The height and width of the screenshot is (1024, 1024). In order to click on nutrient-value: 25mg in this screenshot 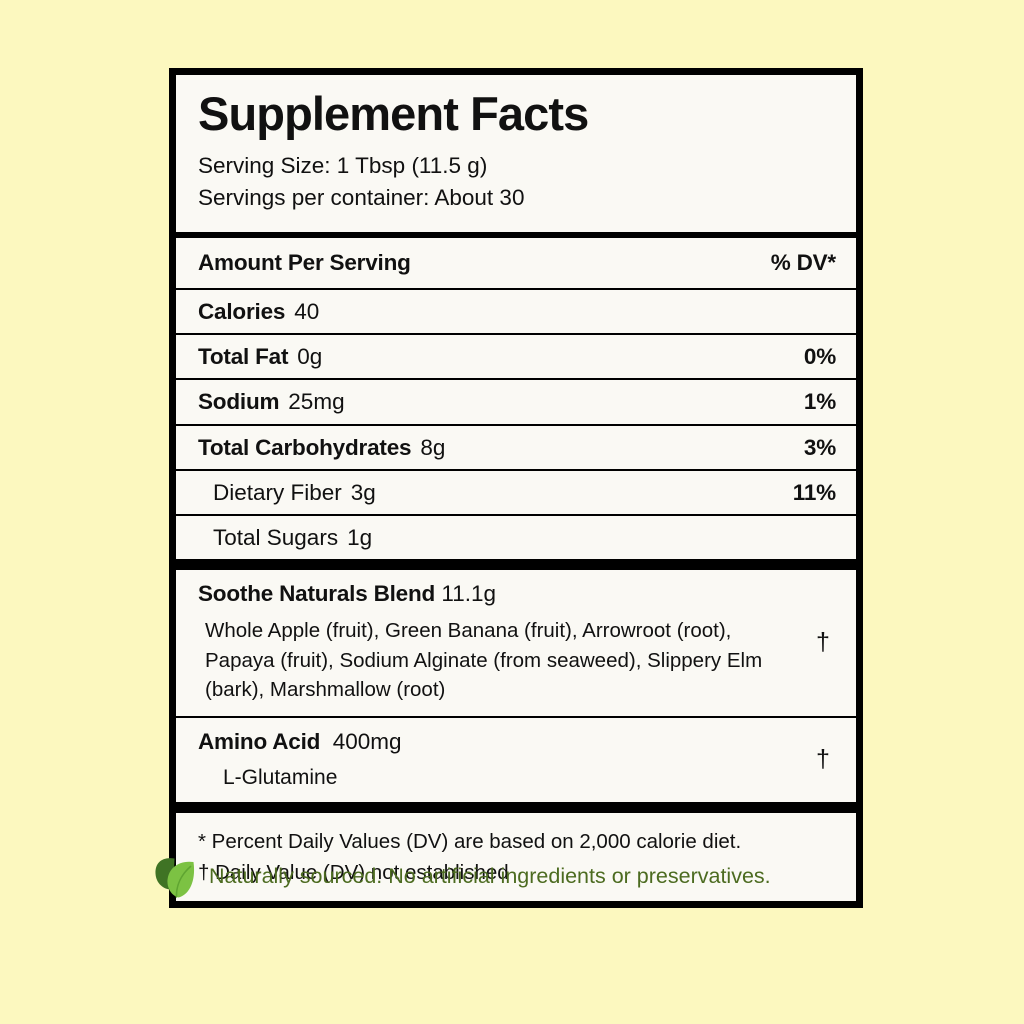, I will do `click(316, 402)`.